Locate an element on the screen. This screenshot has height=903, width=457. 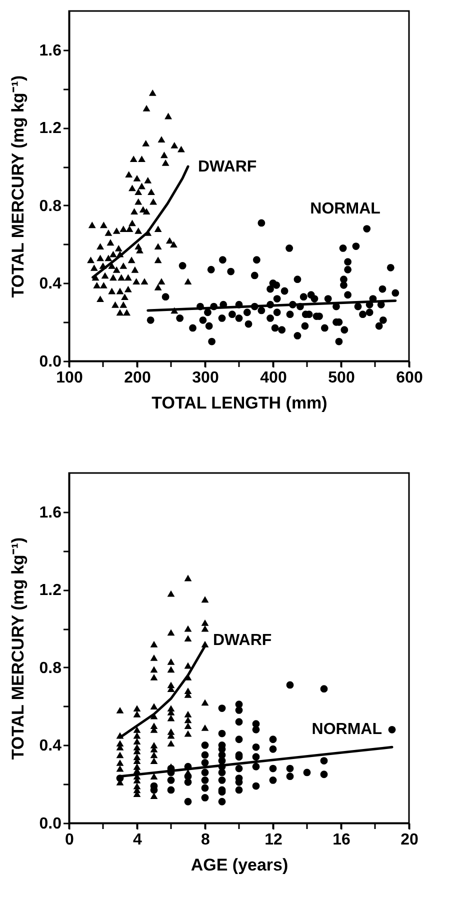
x-tick-label: 400 is located at coordinates (273, 378).